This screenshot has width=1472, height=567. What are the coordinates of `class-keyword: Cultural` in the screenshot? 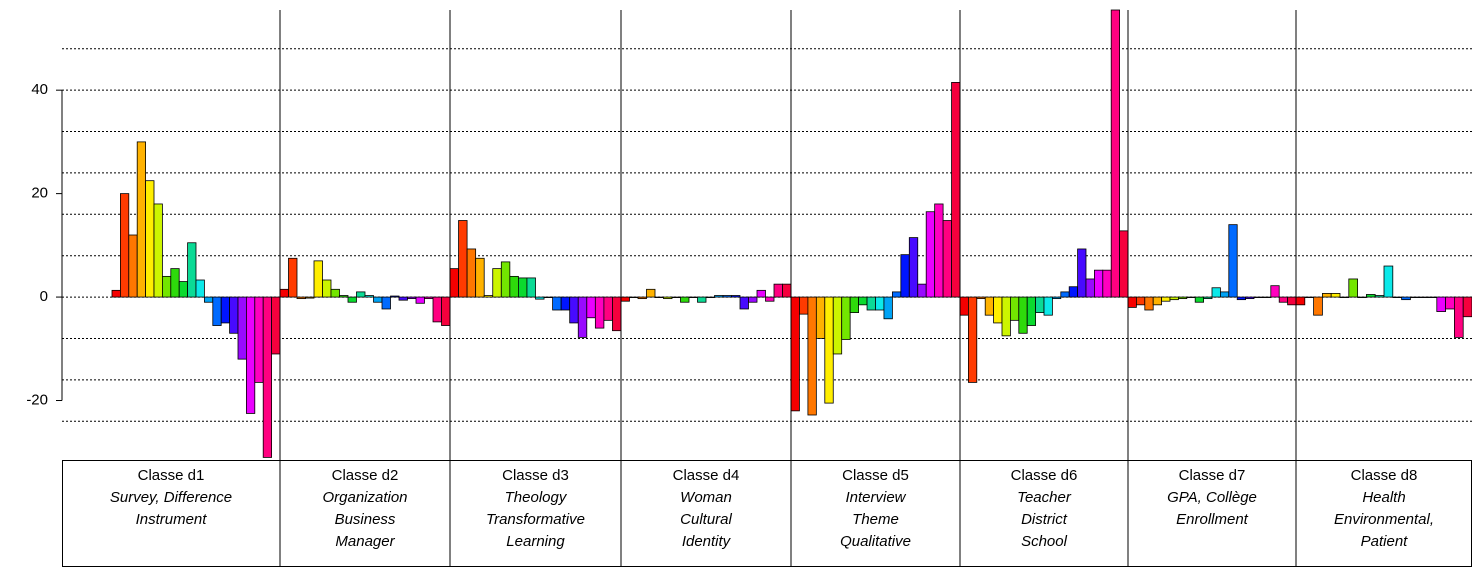 It's located at (706, 519).